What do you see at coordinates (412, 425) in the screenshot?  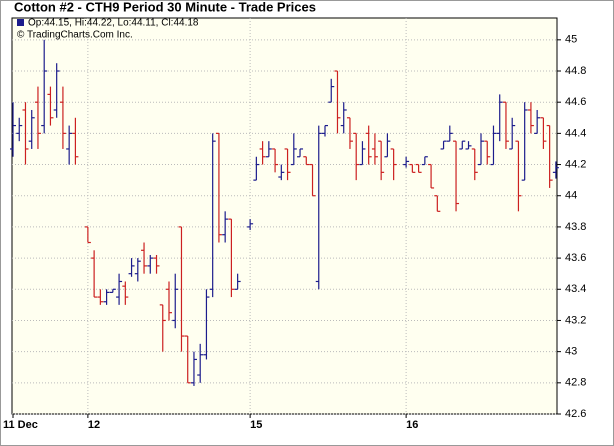 I see `x-tick-label: 16` at bounding box center [412, 425].